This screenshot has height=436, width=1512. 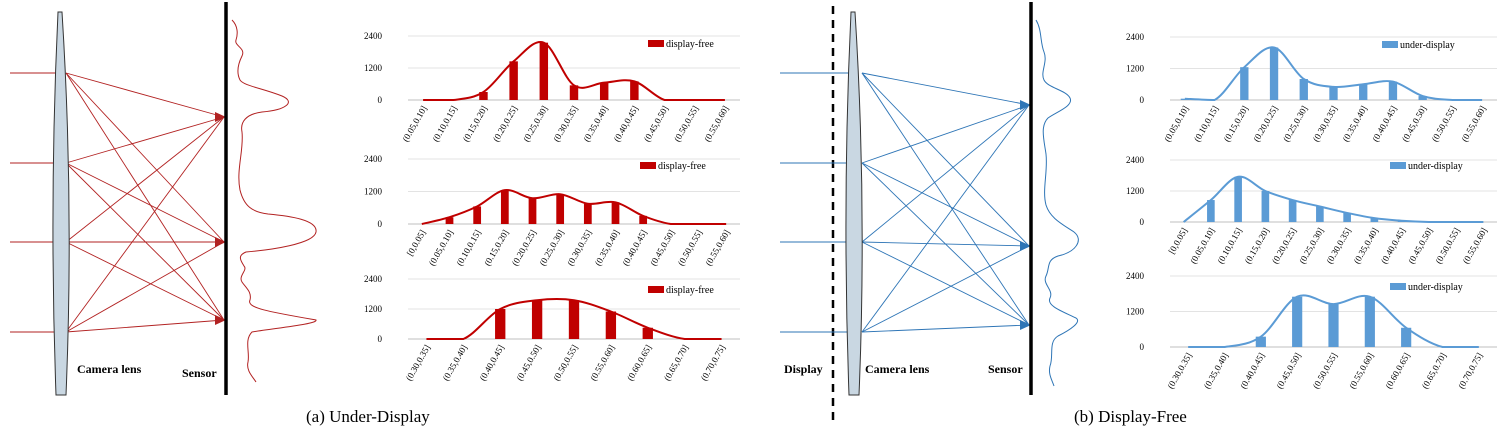 What do you see at coordinates (199, 373) in the screenshot?
I see `left-sensor-label: Sensor` at bounding box center [199, 373].